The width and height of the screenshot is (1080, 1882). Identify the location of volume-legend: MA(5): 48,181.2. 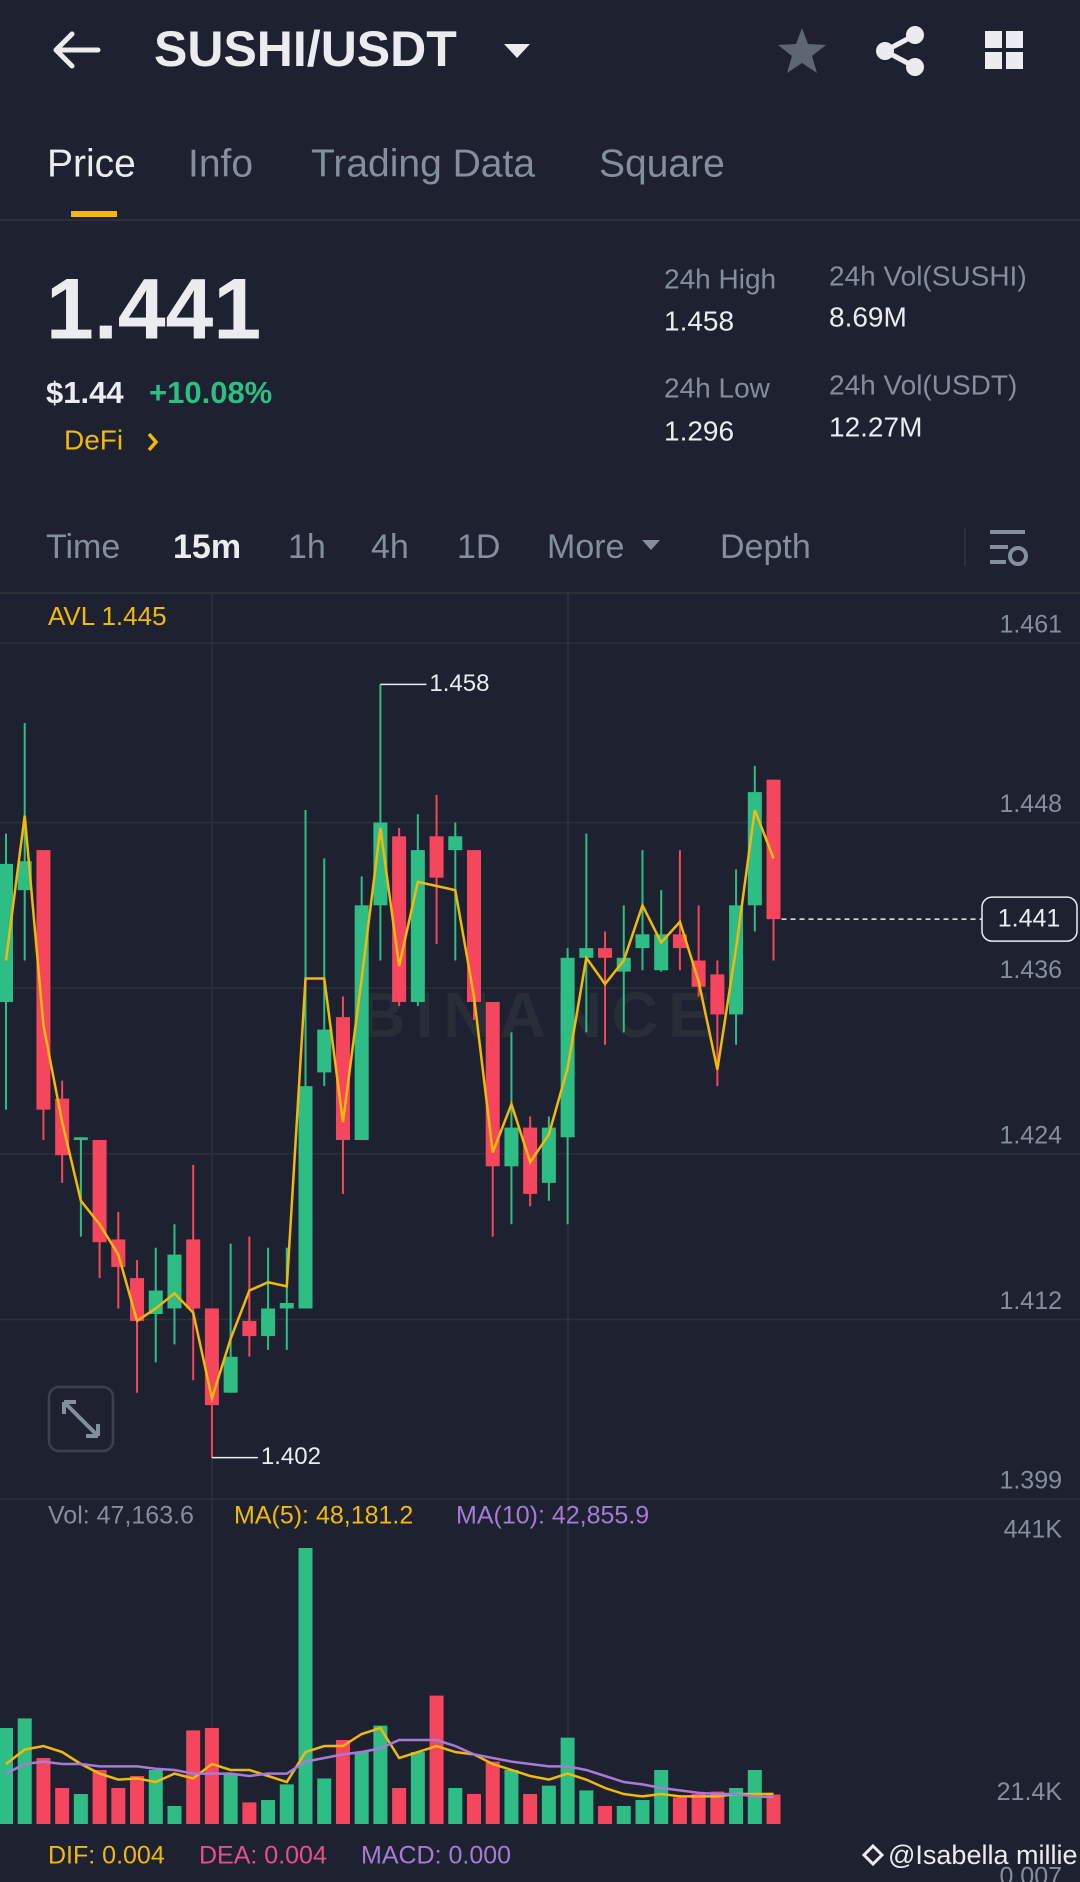
(323, 1516).